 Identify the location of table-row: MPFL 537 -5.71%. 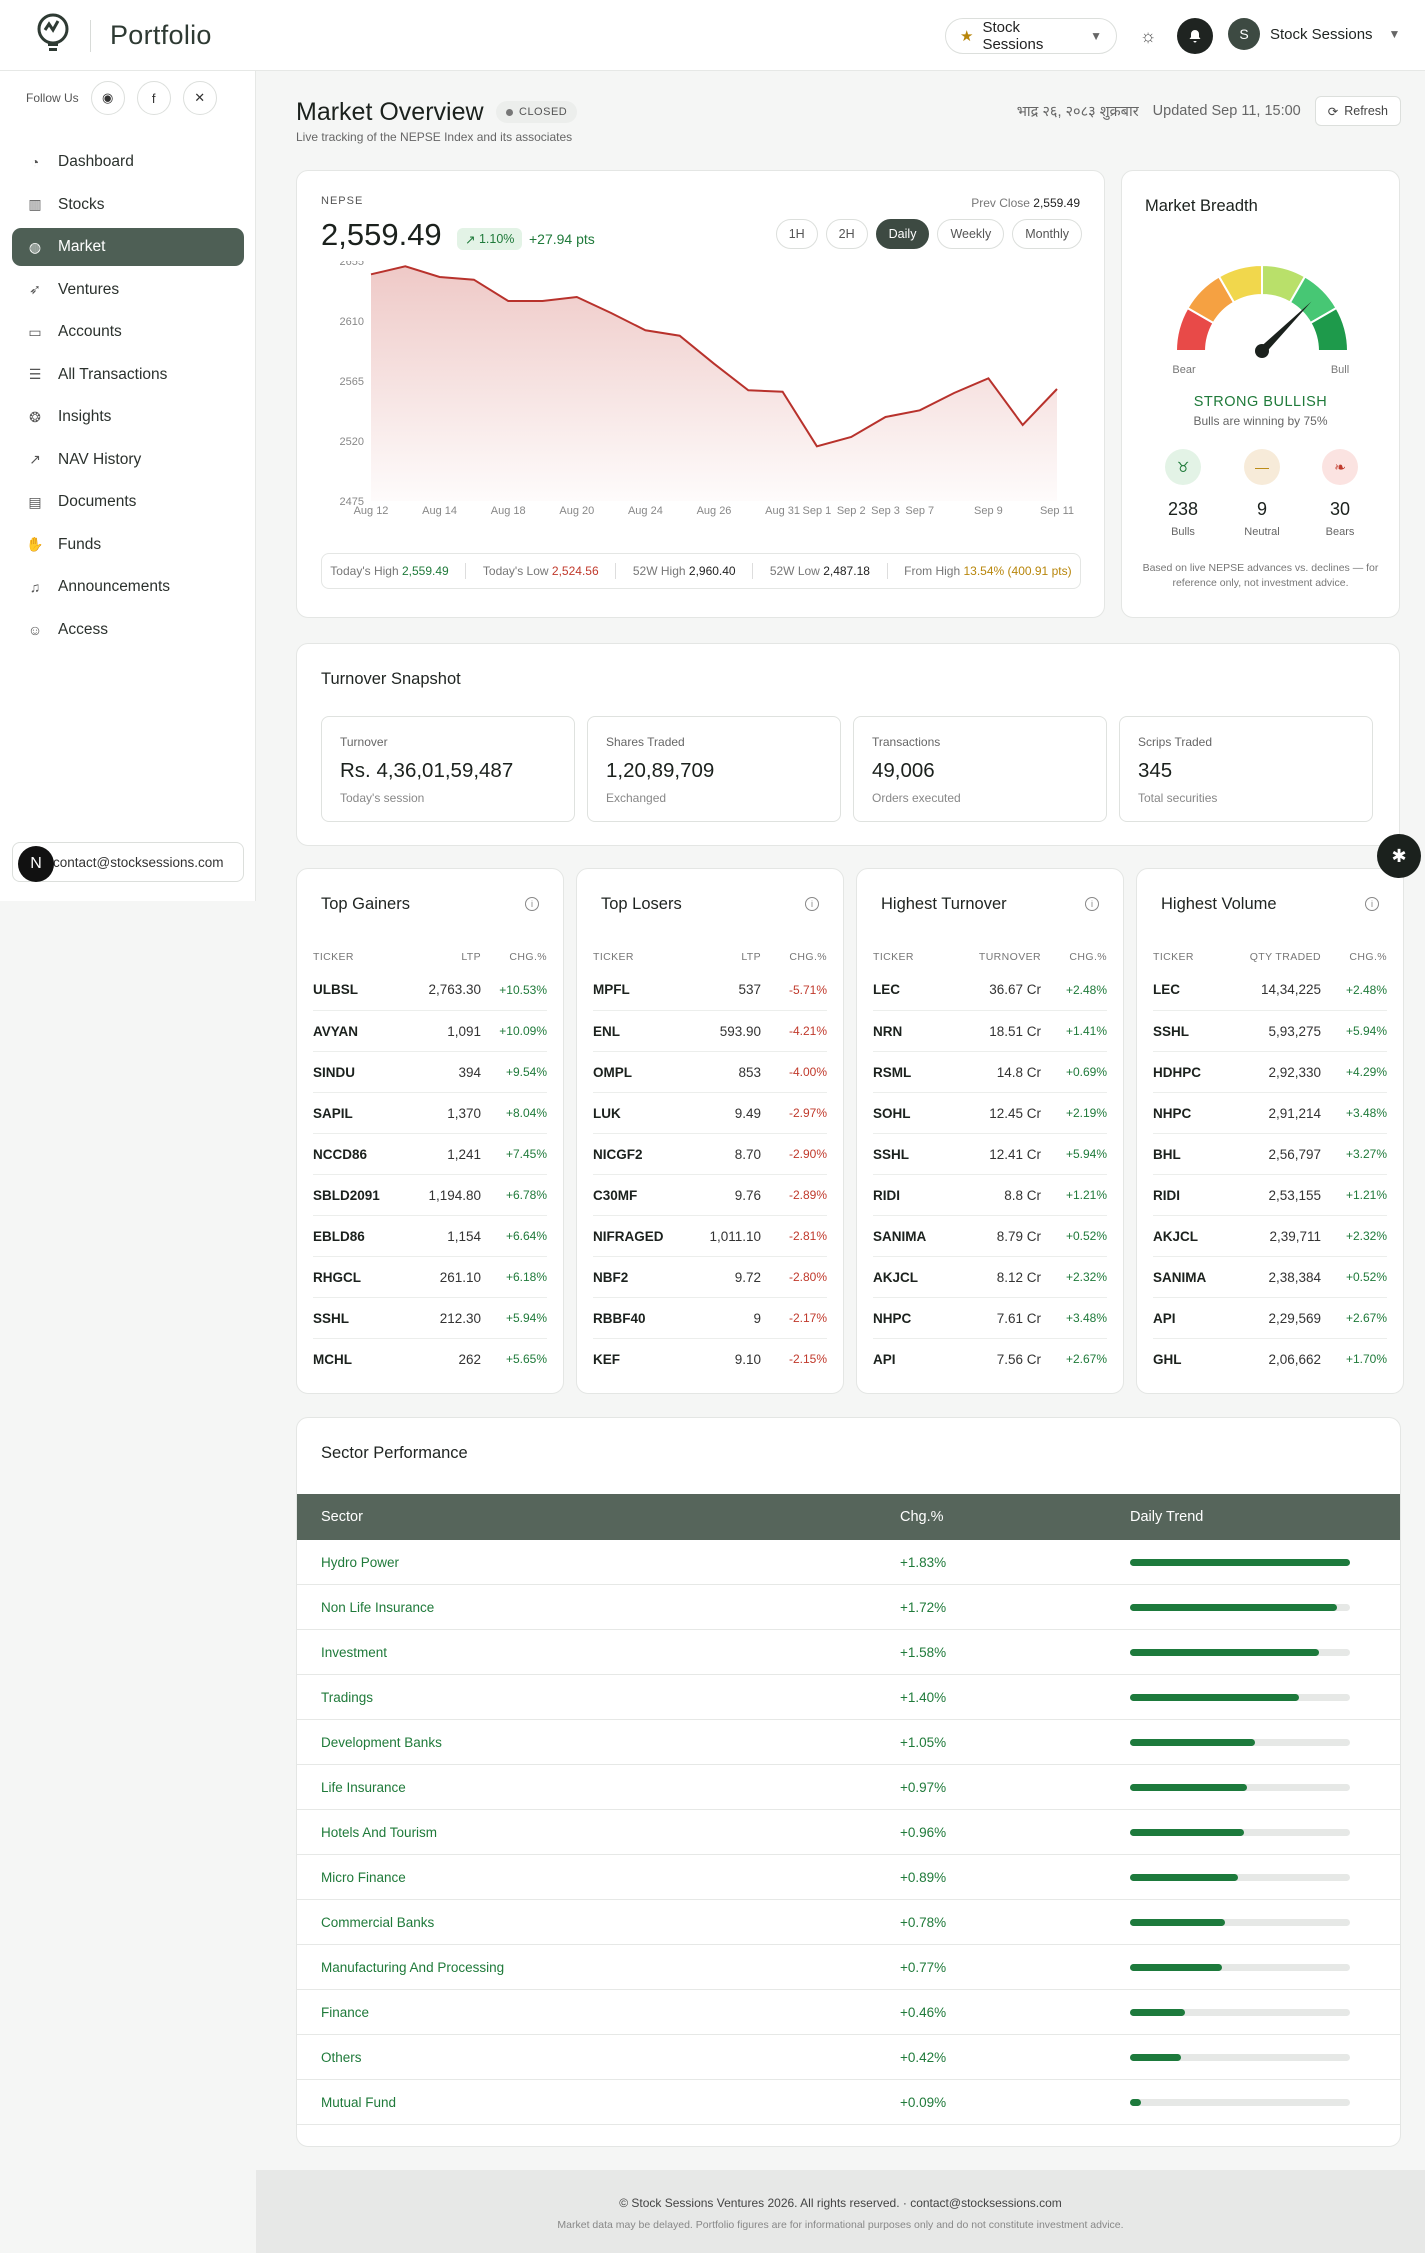
(710, 989).